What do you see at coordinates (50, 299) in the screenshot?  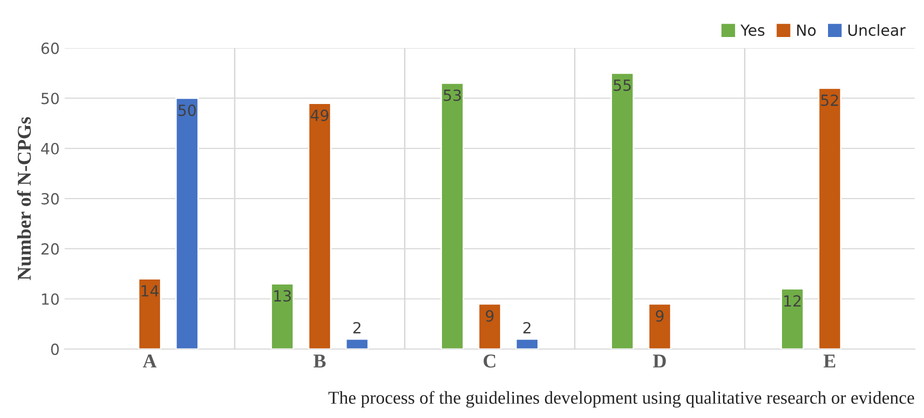 I see `y-tick-label: 10` at bounding box center [50, 299].